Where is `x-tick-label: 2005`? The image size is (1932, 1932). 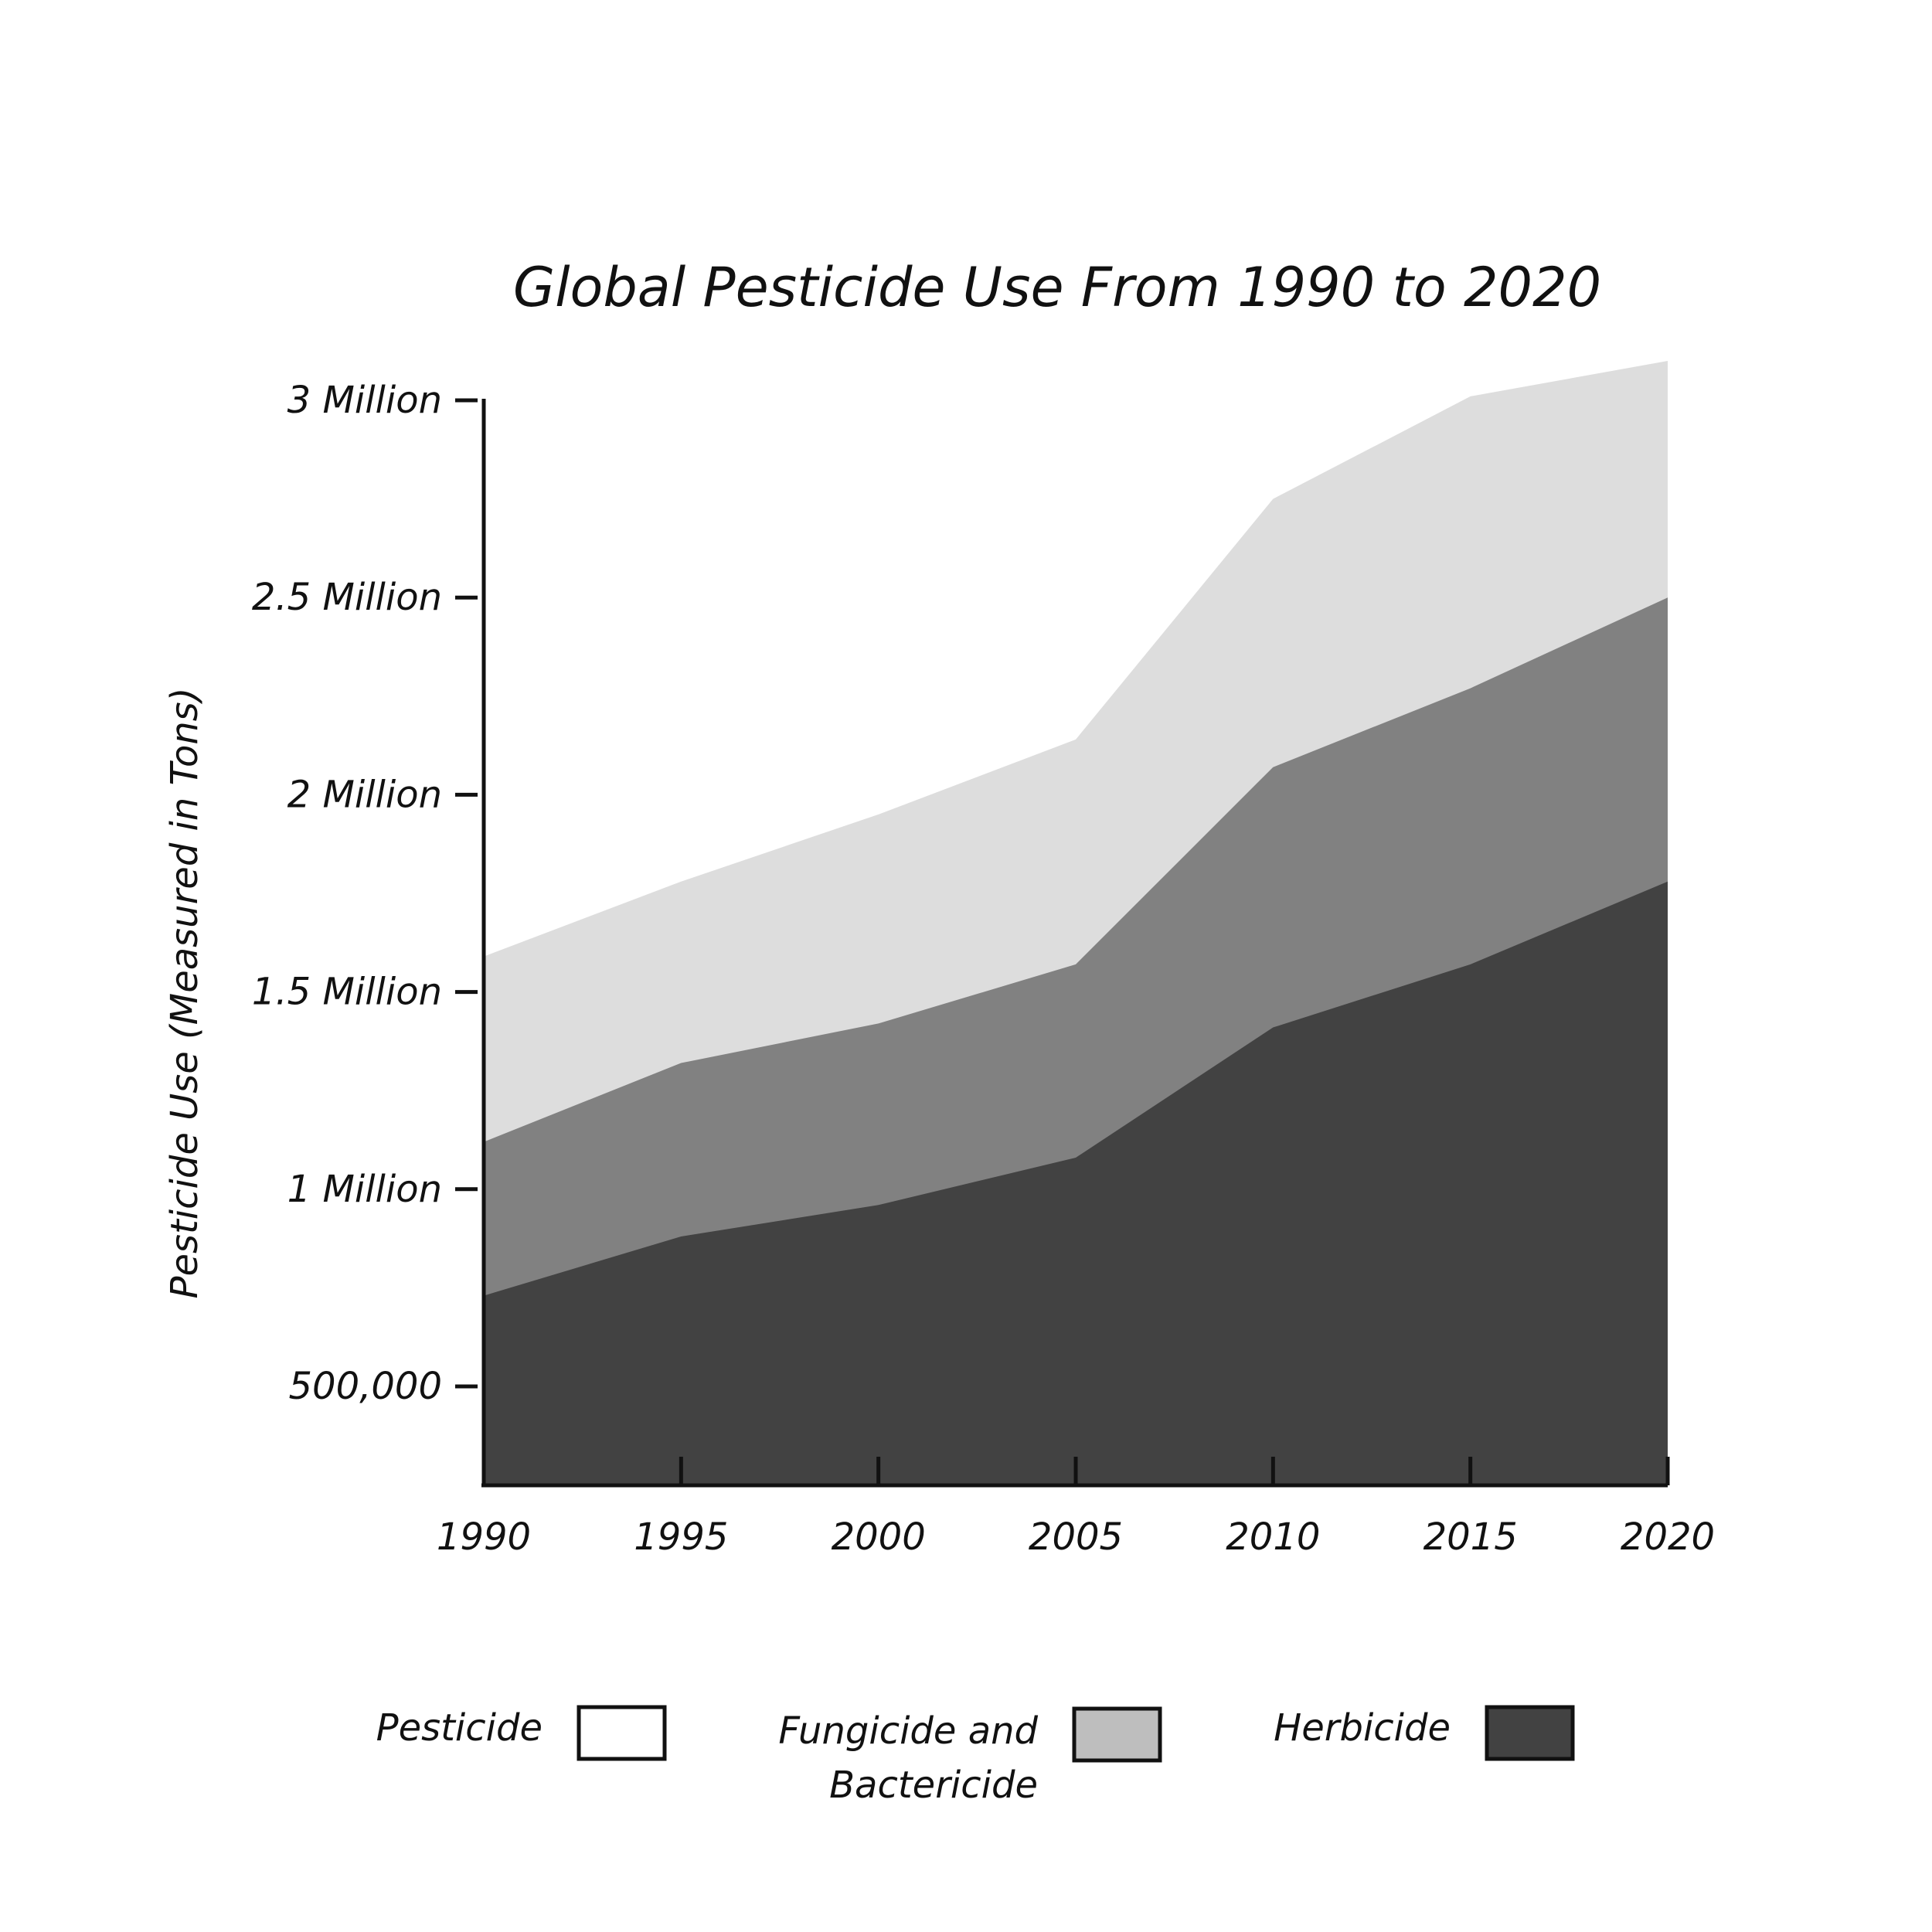
x-tick-label: 2005 is located at coordinates (1076, 1537).